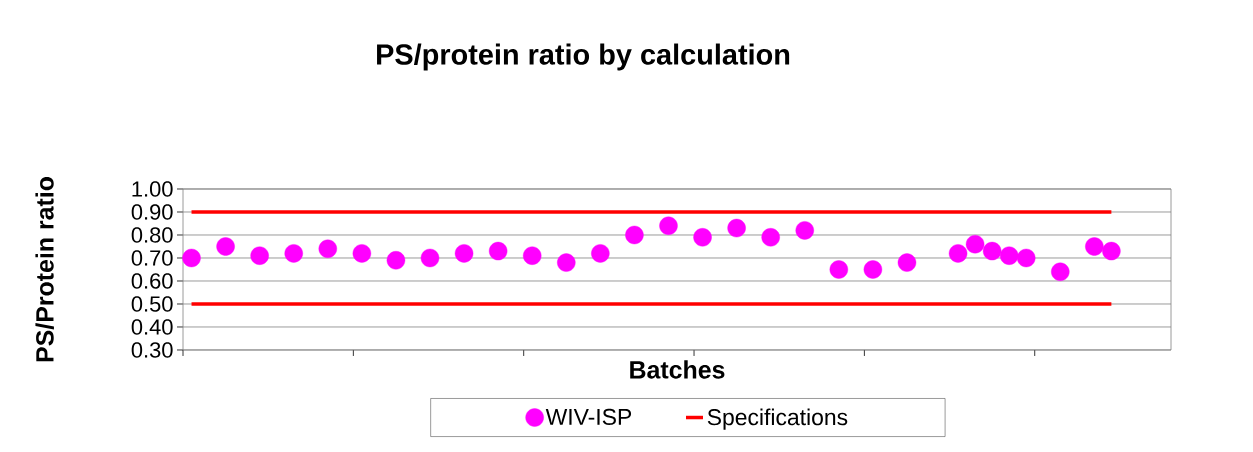 This screenshot has height=452, width=1253. I want to click on y-tick-label: 0.70, so click(152, 258).